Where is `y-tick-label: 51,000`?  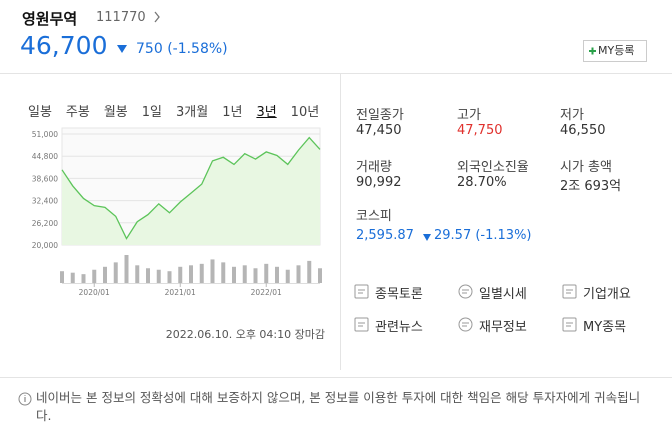
y-tick-label: 51,000 is located at coordinates (45, 134).